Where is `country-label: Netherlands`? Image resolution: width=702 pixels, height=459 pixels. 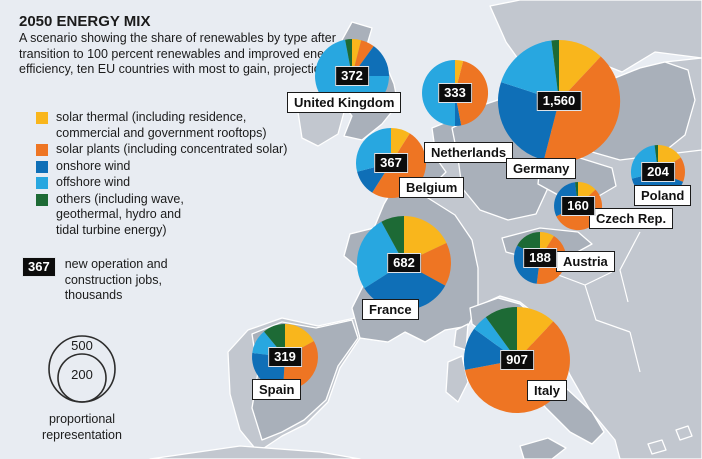
country-label: Netherlands is located at coordinates (469, 152).